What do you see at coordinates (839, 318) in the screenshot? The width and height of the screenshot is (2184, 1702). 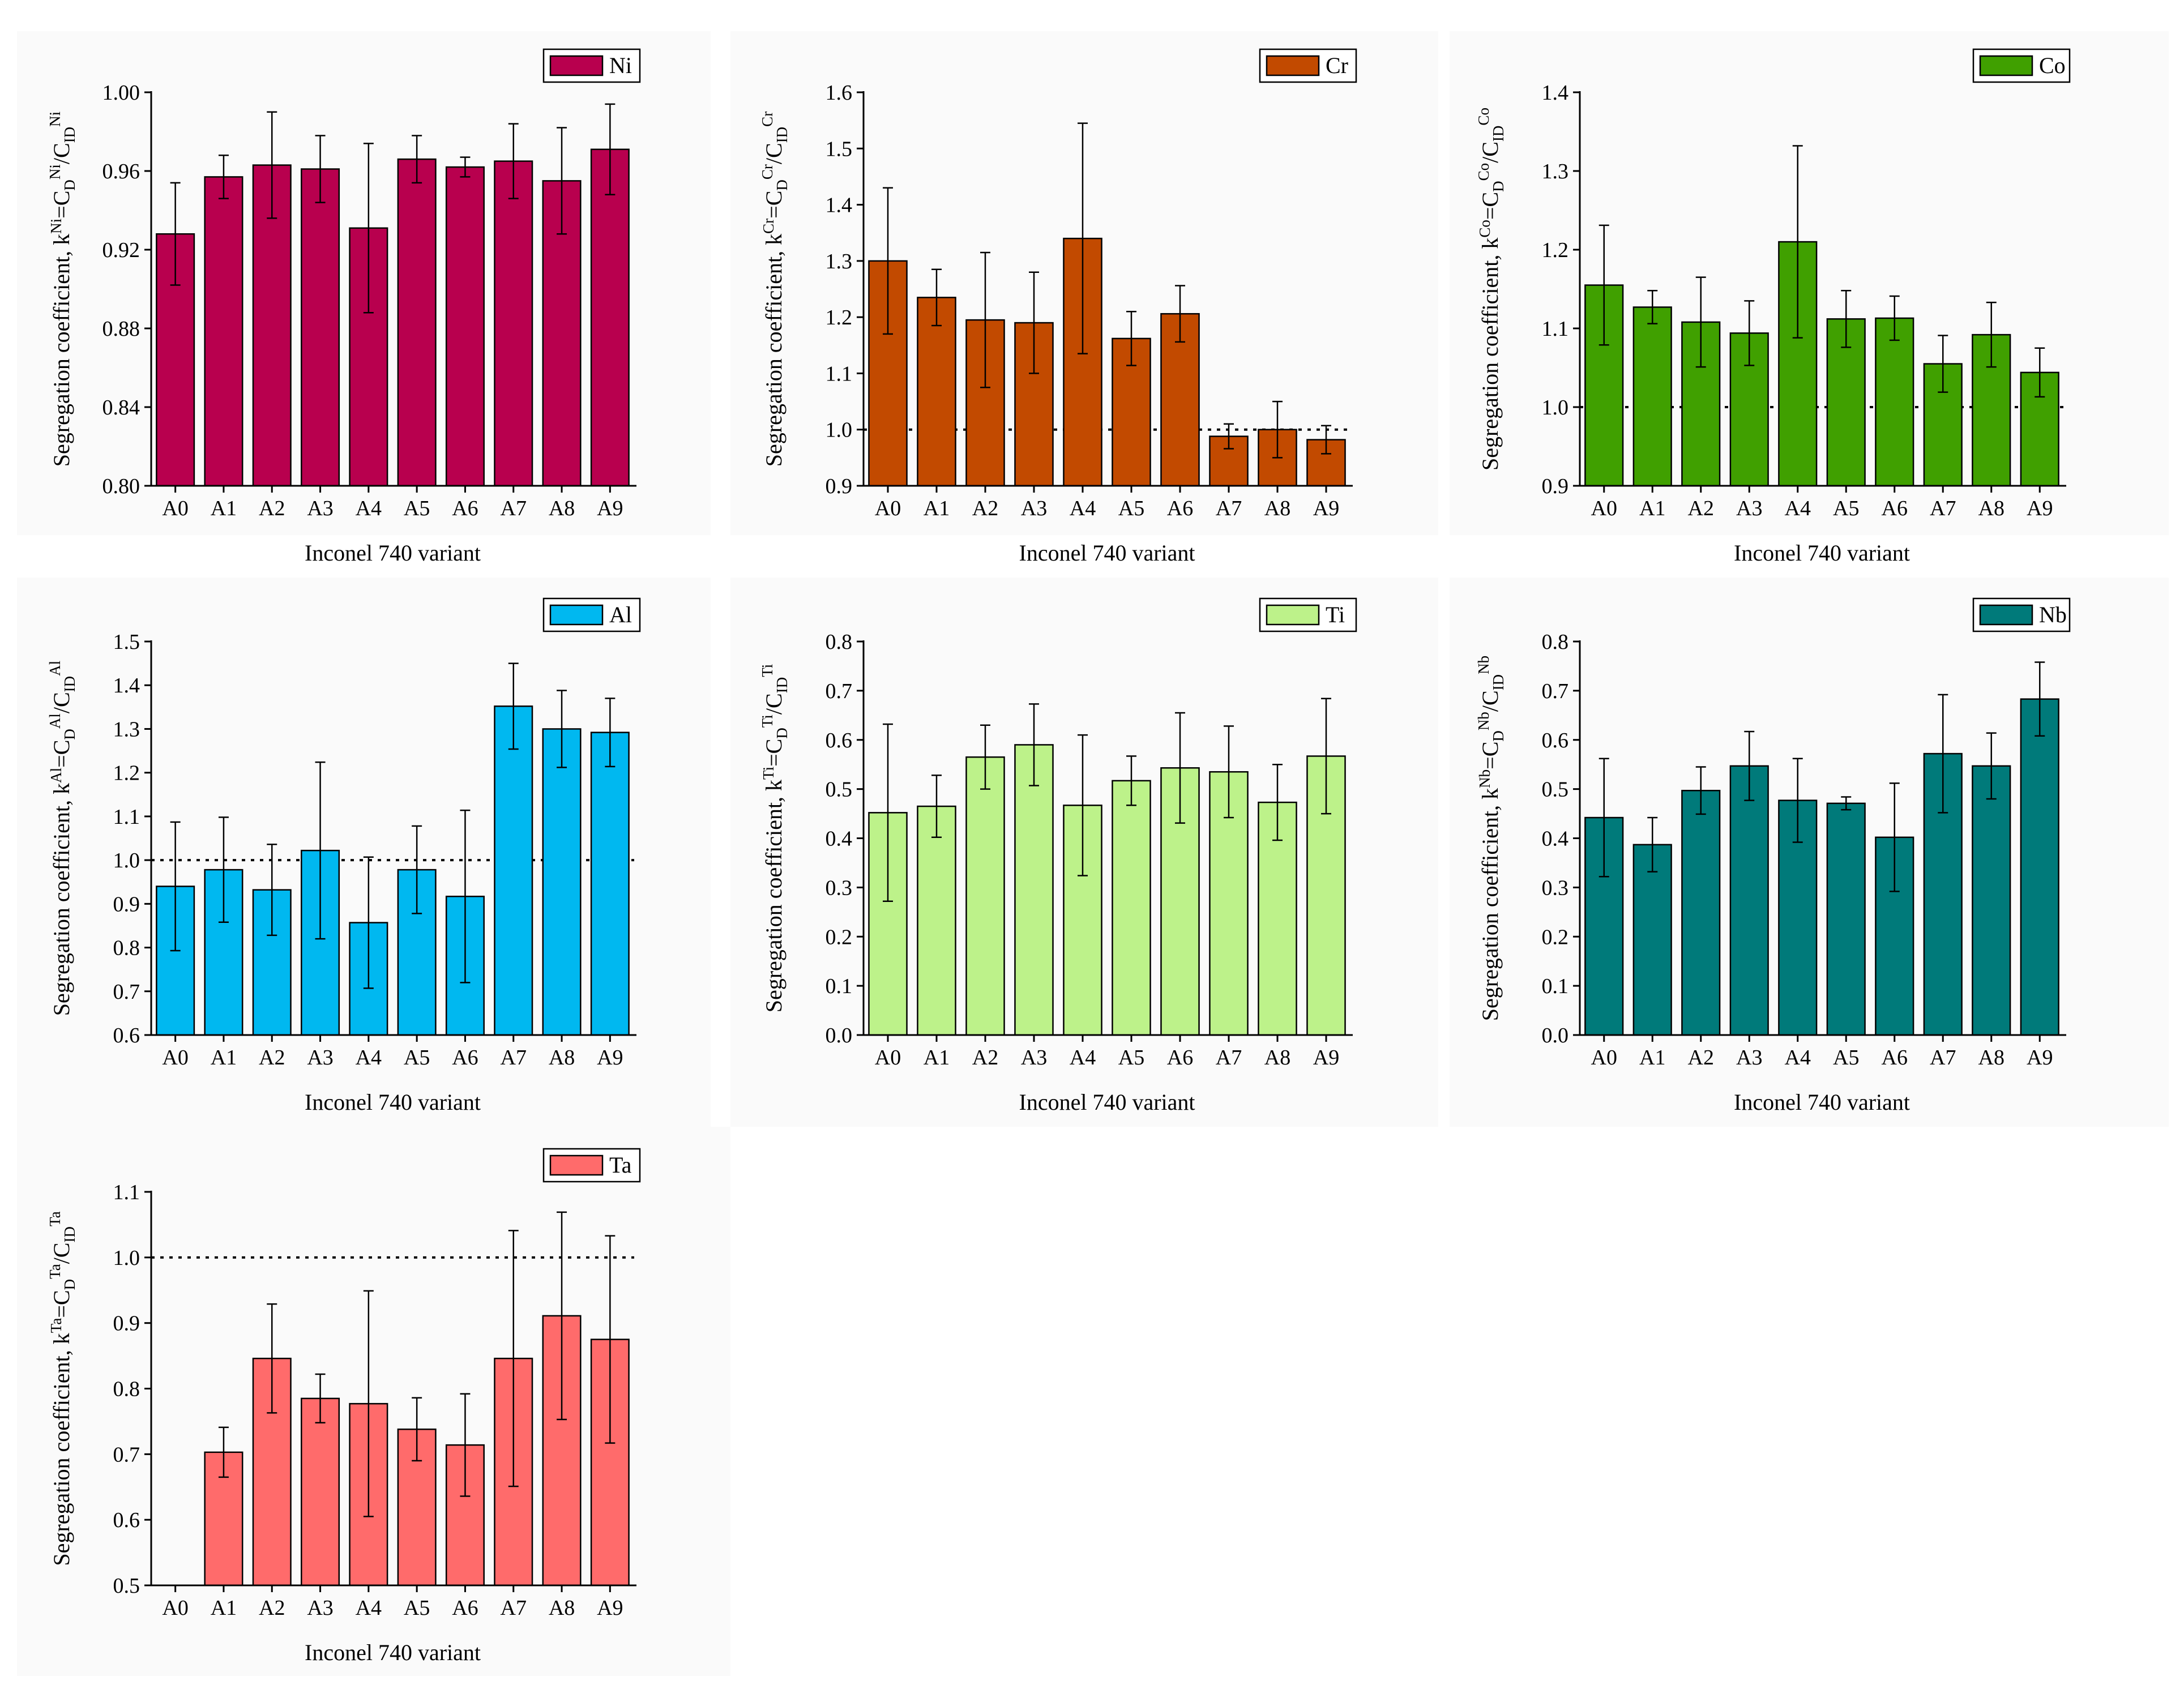 I see `y-tick-label: 1.2` at bounding box center [839, 318].